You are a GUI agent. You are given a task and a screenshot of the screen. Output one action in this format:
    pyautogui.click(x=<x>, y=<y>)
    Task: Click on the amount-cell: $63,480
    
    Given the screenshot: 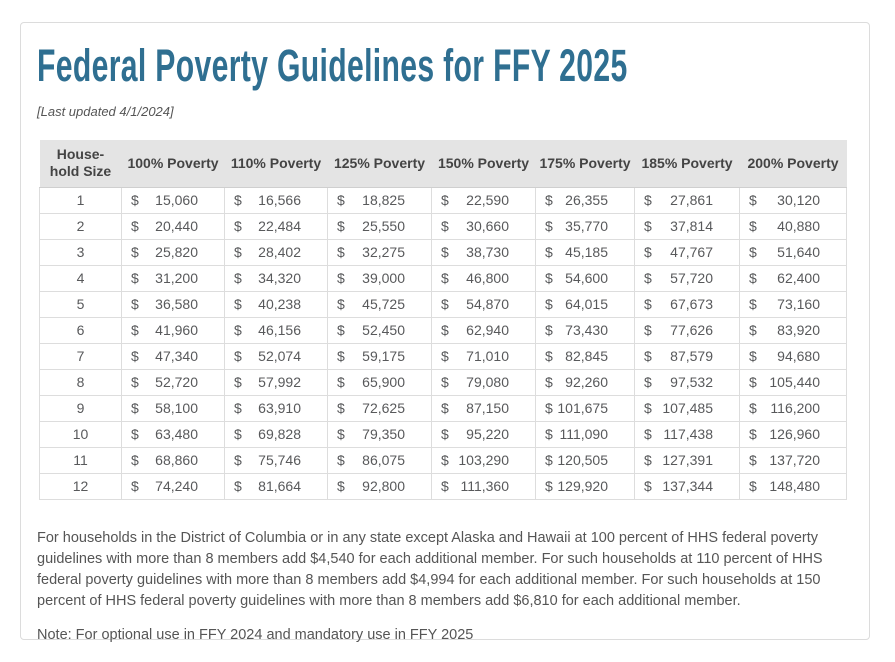 What is the action you would take?
    pyautogui.click(x=173, y=434)
    